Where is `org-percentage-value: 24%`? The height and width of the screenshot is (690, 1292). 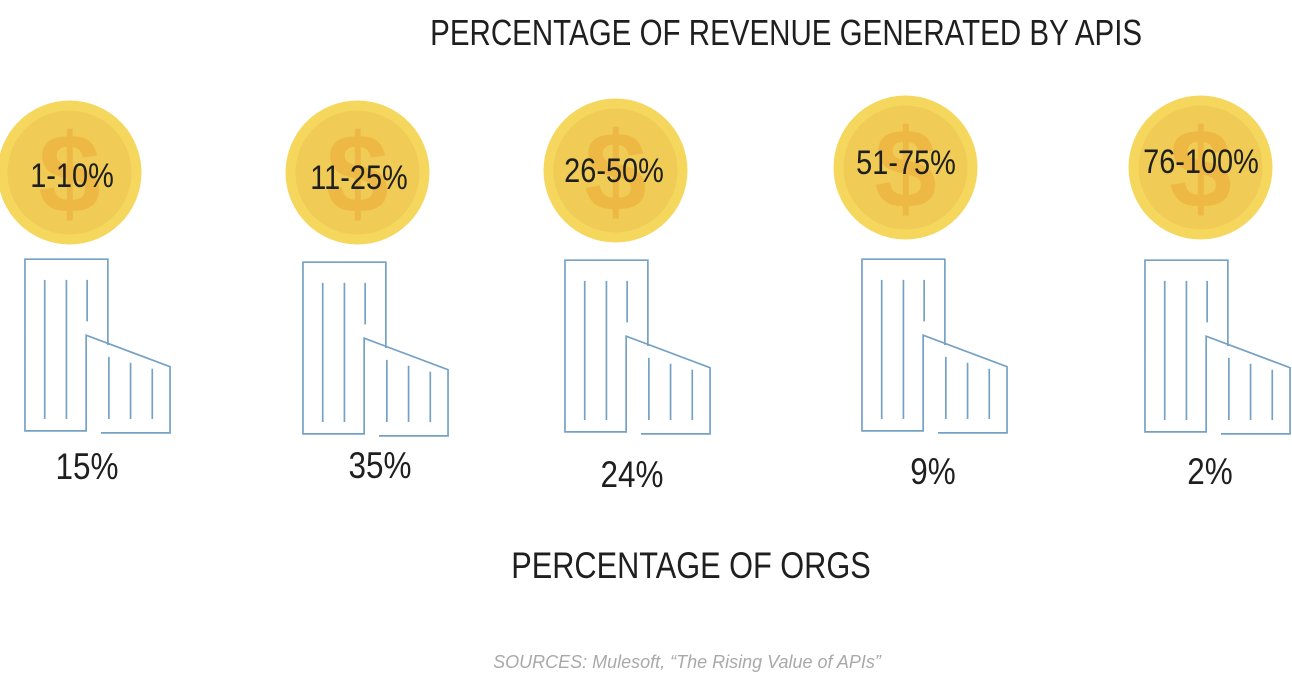 org-percentage-value: 24% is located at coordinates (632, 474).